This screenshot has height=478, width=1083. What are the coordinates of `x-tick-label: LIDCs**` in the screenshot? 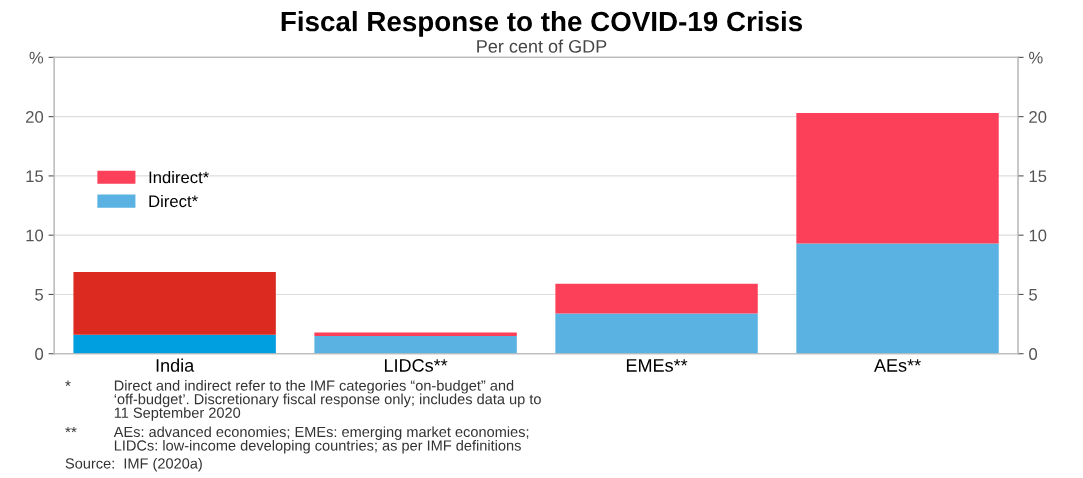 It's located at (416, 365).